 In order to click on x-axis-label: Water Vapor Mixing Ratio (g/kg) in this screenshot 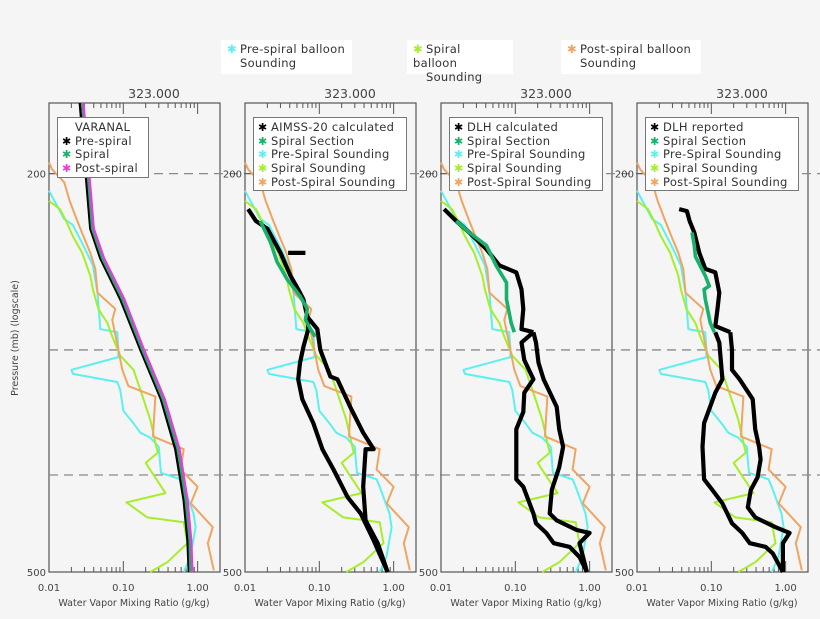, I will do `click(525, 603)`.